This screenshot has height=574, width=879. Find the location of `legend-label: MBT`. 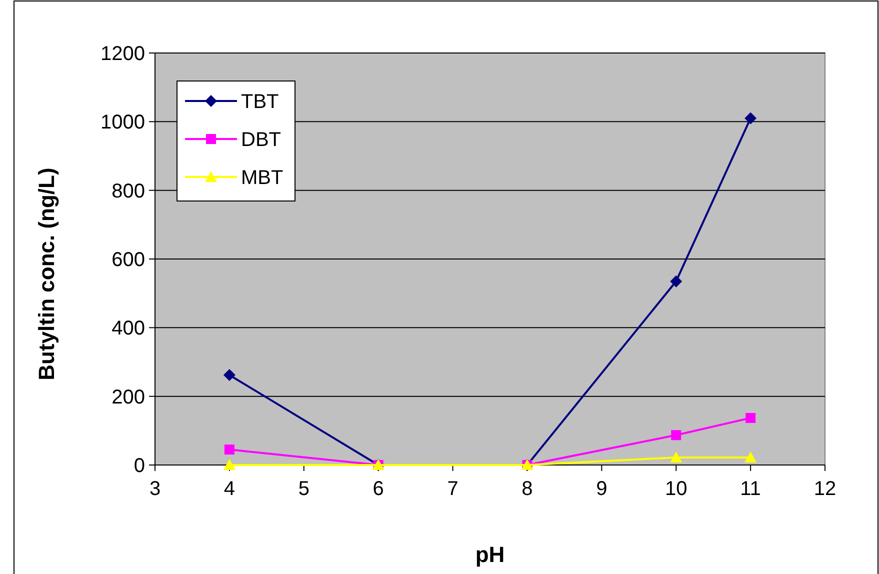

legend-label: MBT is located at coordinates (262, 178).